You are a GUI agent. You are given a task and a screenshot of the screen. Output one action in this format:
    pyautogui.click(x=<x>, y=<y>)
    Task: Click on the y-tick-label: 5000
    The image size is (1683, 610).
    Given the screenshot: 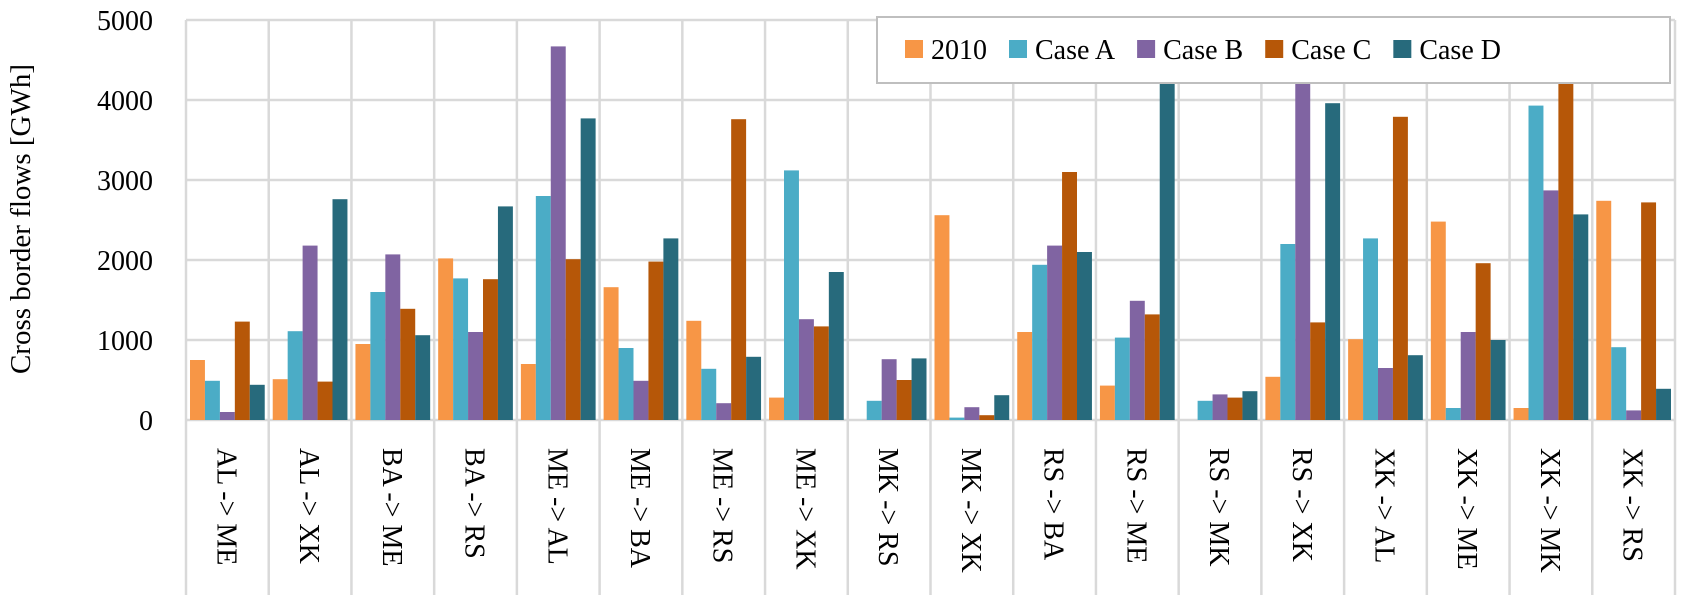 What is the action you would take?
    pyautogui.click(x=125, y=21)
    